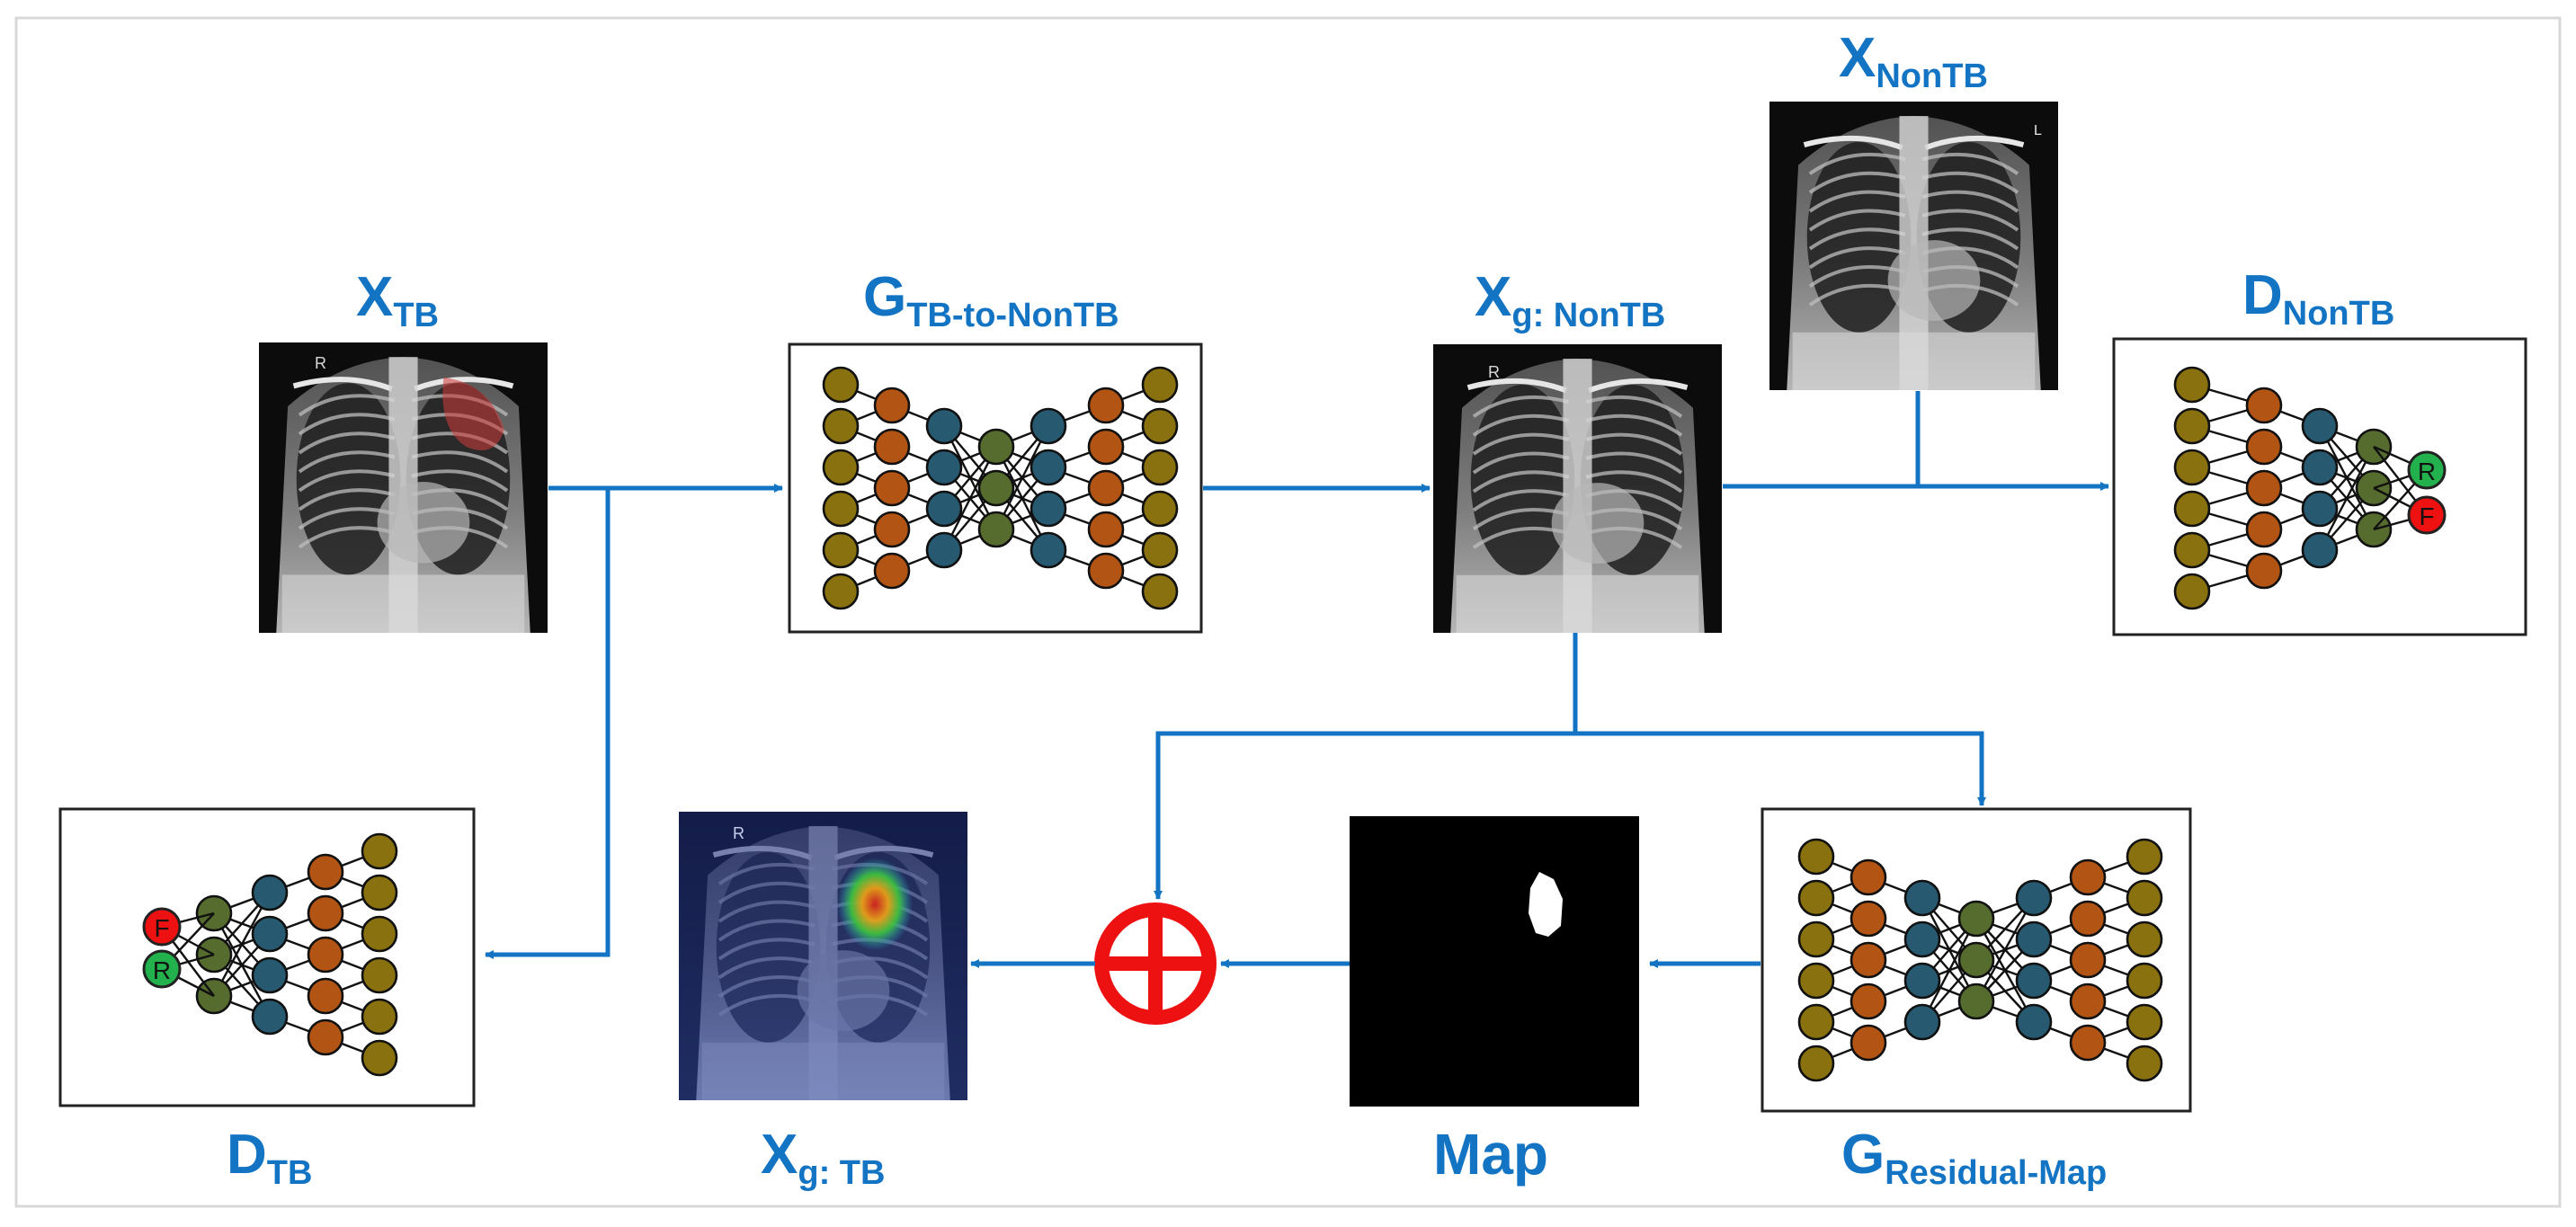 The width and height of the screenshot is (2576, 1227). What do you see at coordinates (162, 969) in the screenshot?
I see `real-output-node` at bounding box center [162, 969].